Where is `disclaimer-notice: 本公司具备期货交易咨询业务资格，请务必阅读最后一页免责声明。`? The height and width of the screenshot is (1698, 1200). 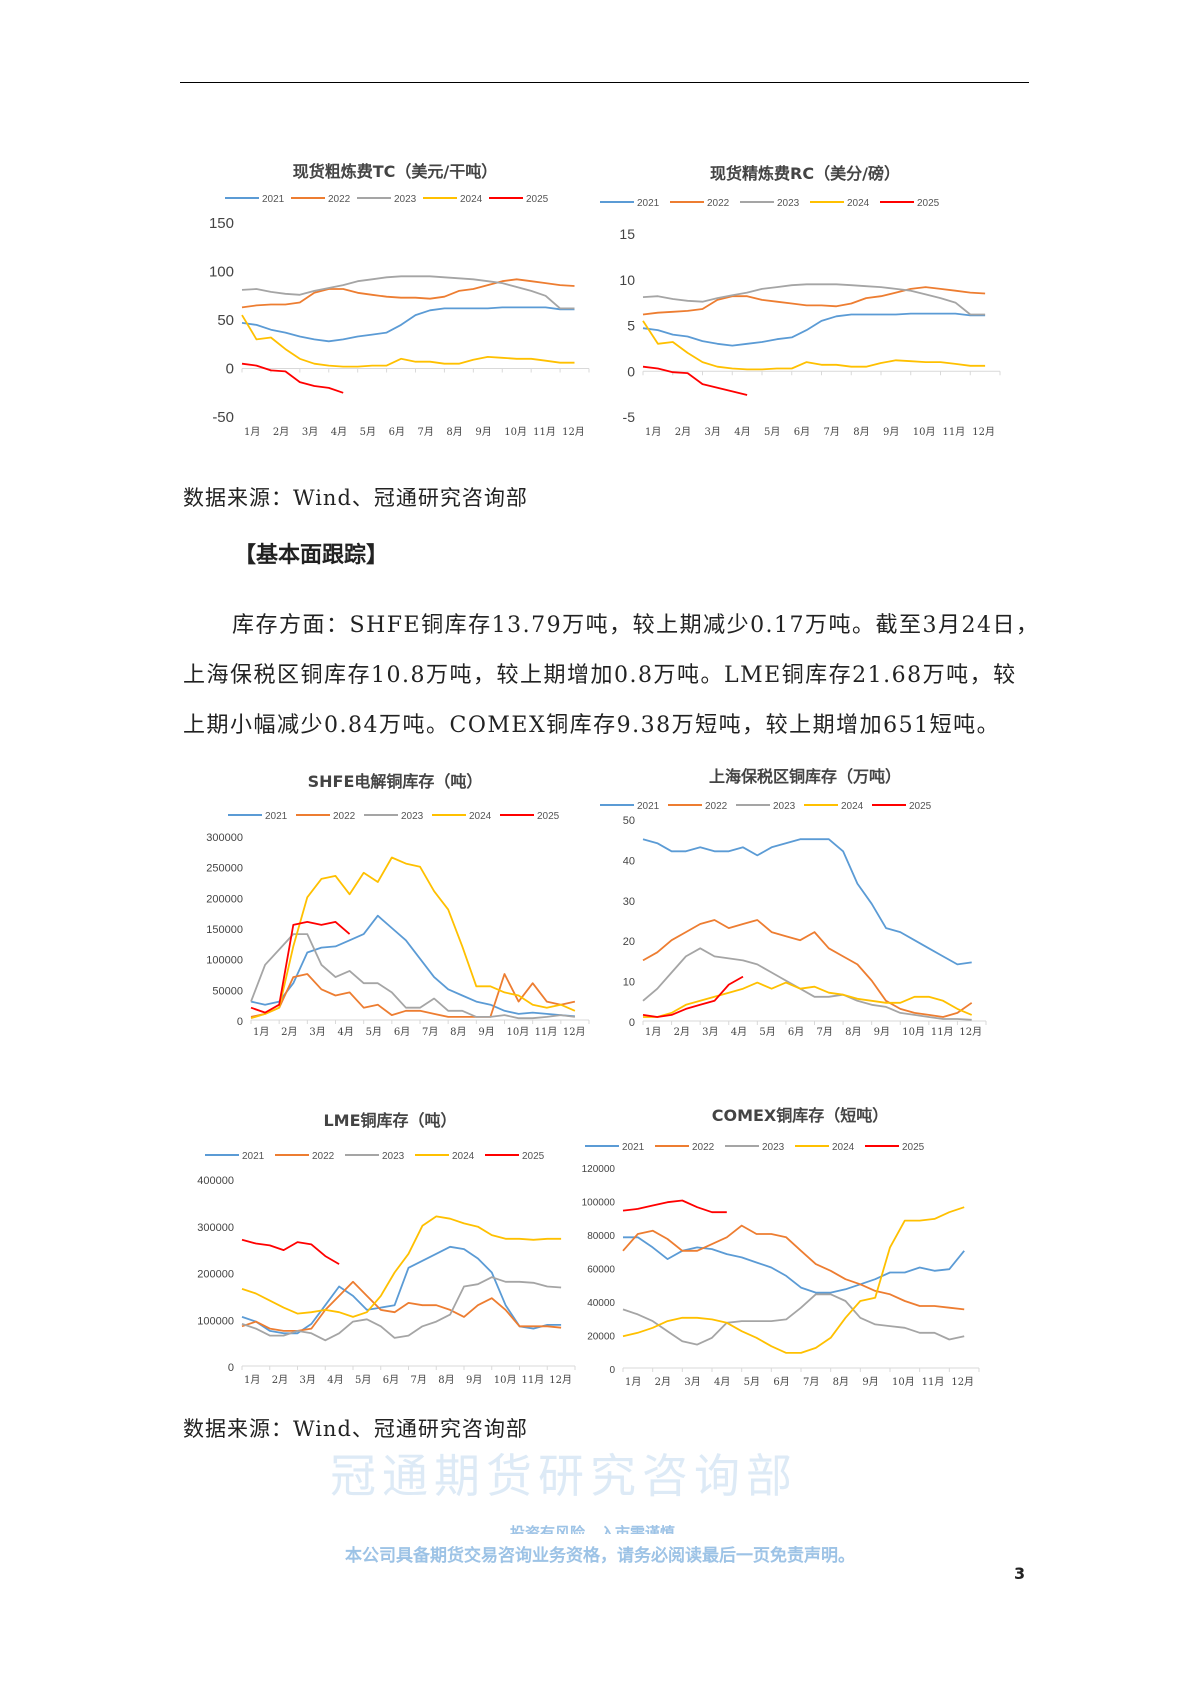 disclaimer-notice: 本公司具备期货交易咨询业务资格，请务必阅读最后一页免责声明。 is located at coordinates (600, 1556).